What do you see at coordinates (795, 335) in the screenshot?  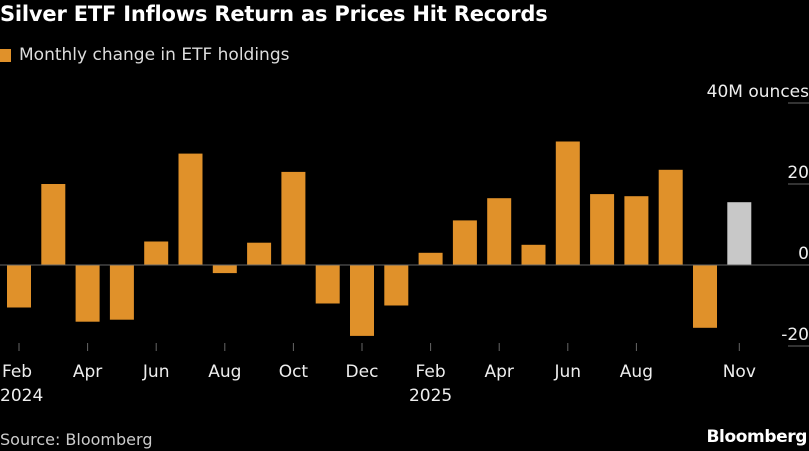 I see `y-tick-label: -20` at bounding box center [795, 335].